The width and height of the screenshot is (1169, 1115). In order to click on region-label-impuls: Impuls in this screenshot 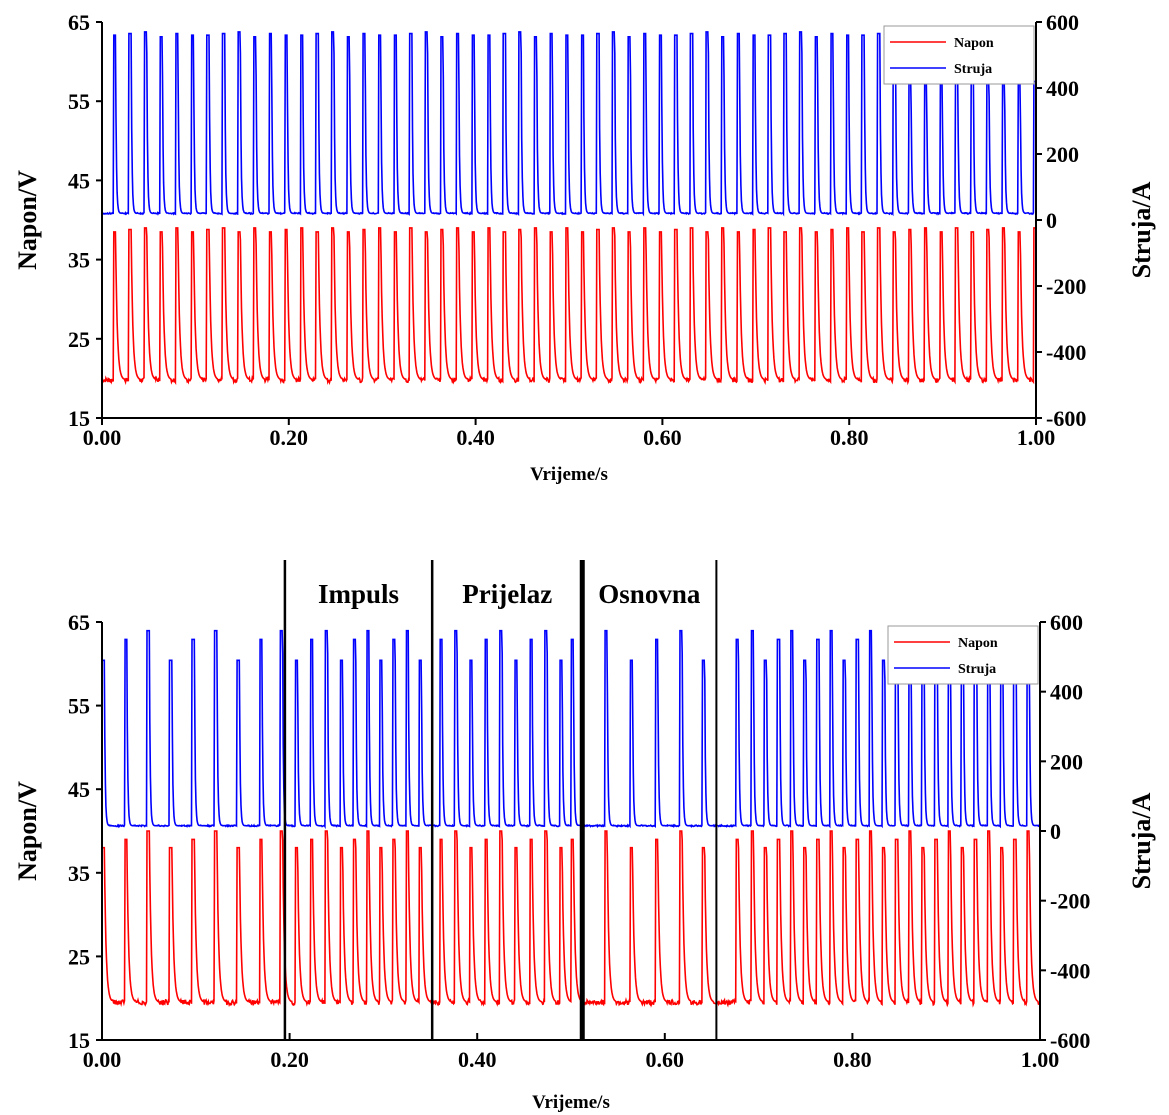, I will do `click(358, 594)`.